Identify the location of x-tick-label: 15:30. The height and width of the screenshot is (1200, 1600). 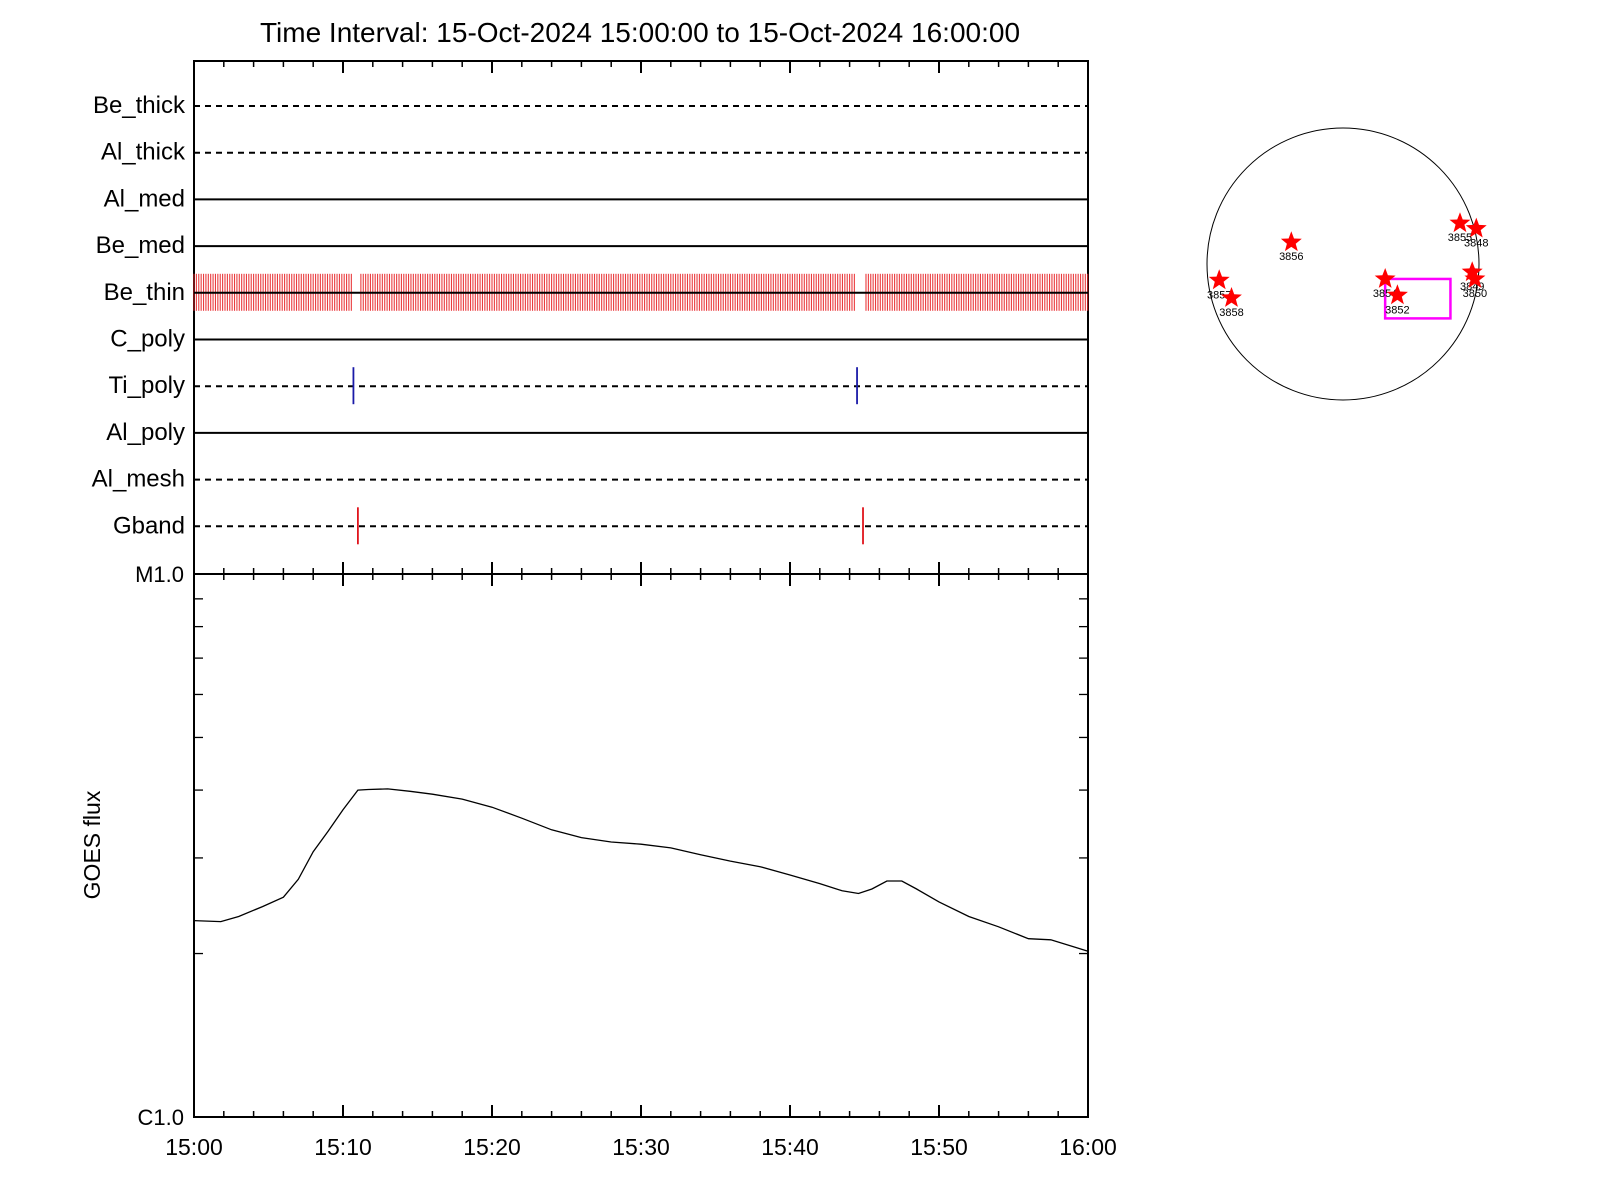
(641, 1147).